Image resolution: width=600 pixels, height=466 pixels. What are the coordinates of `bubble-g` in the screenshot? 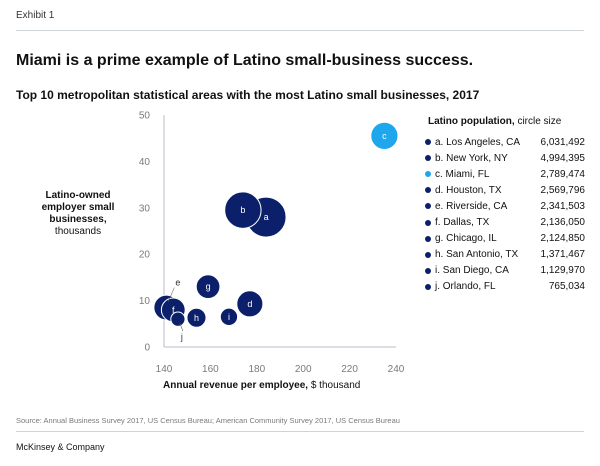 It's located at (208, 287).